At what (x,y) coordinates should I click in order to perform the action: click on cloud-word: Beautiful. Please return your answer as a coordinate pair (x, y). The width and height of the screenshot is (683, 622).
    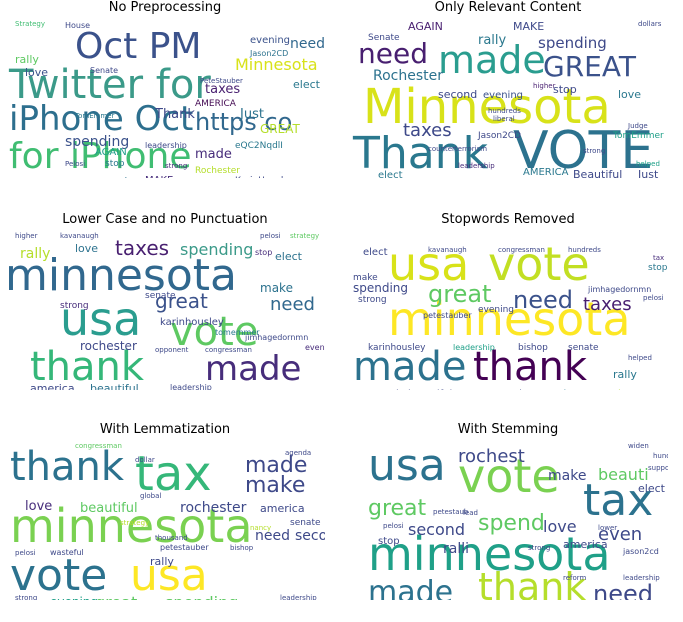
    Looking at the image, I should click on (597, 173).